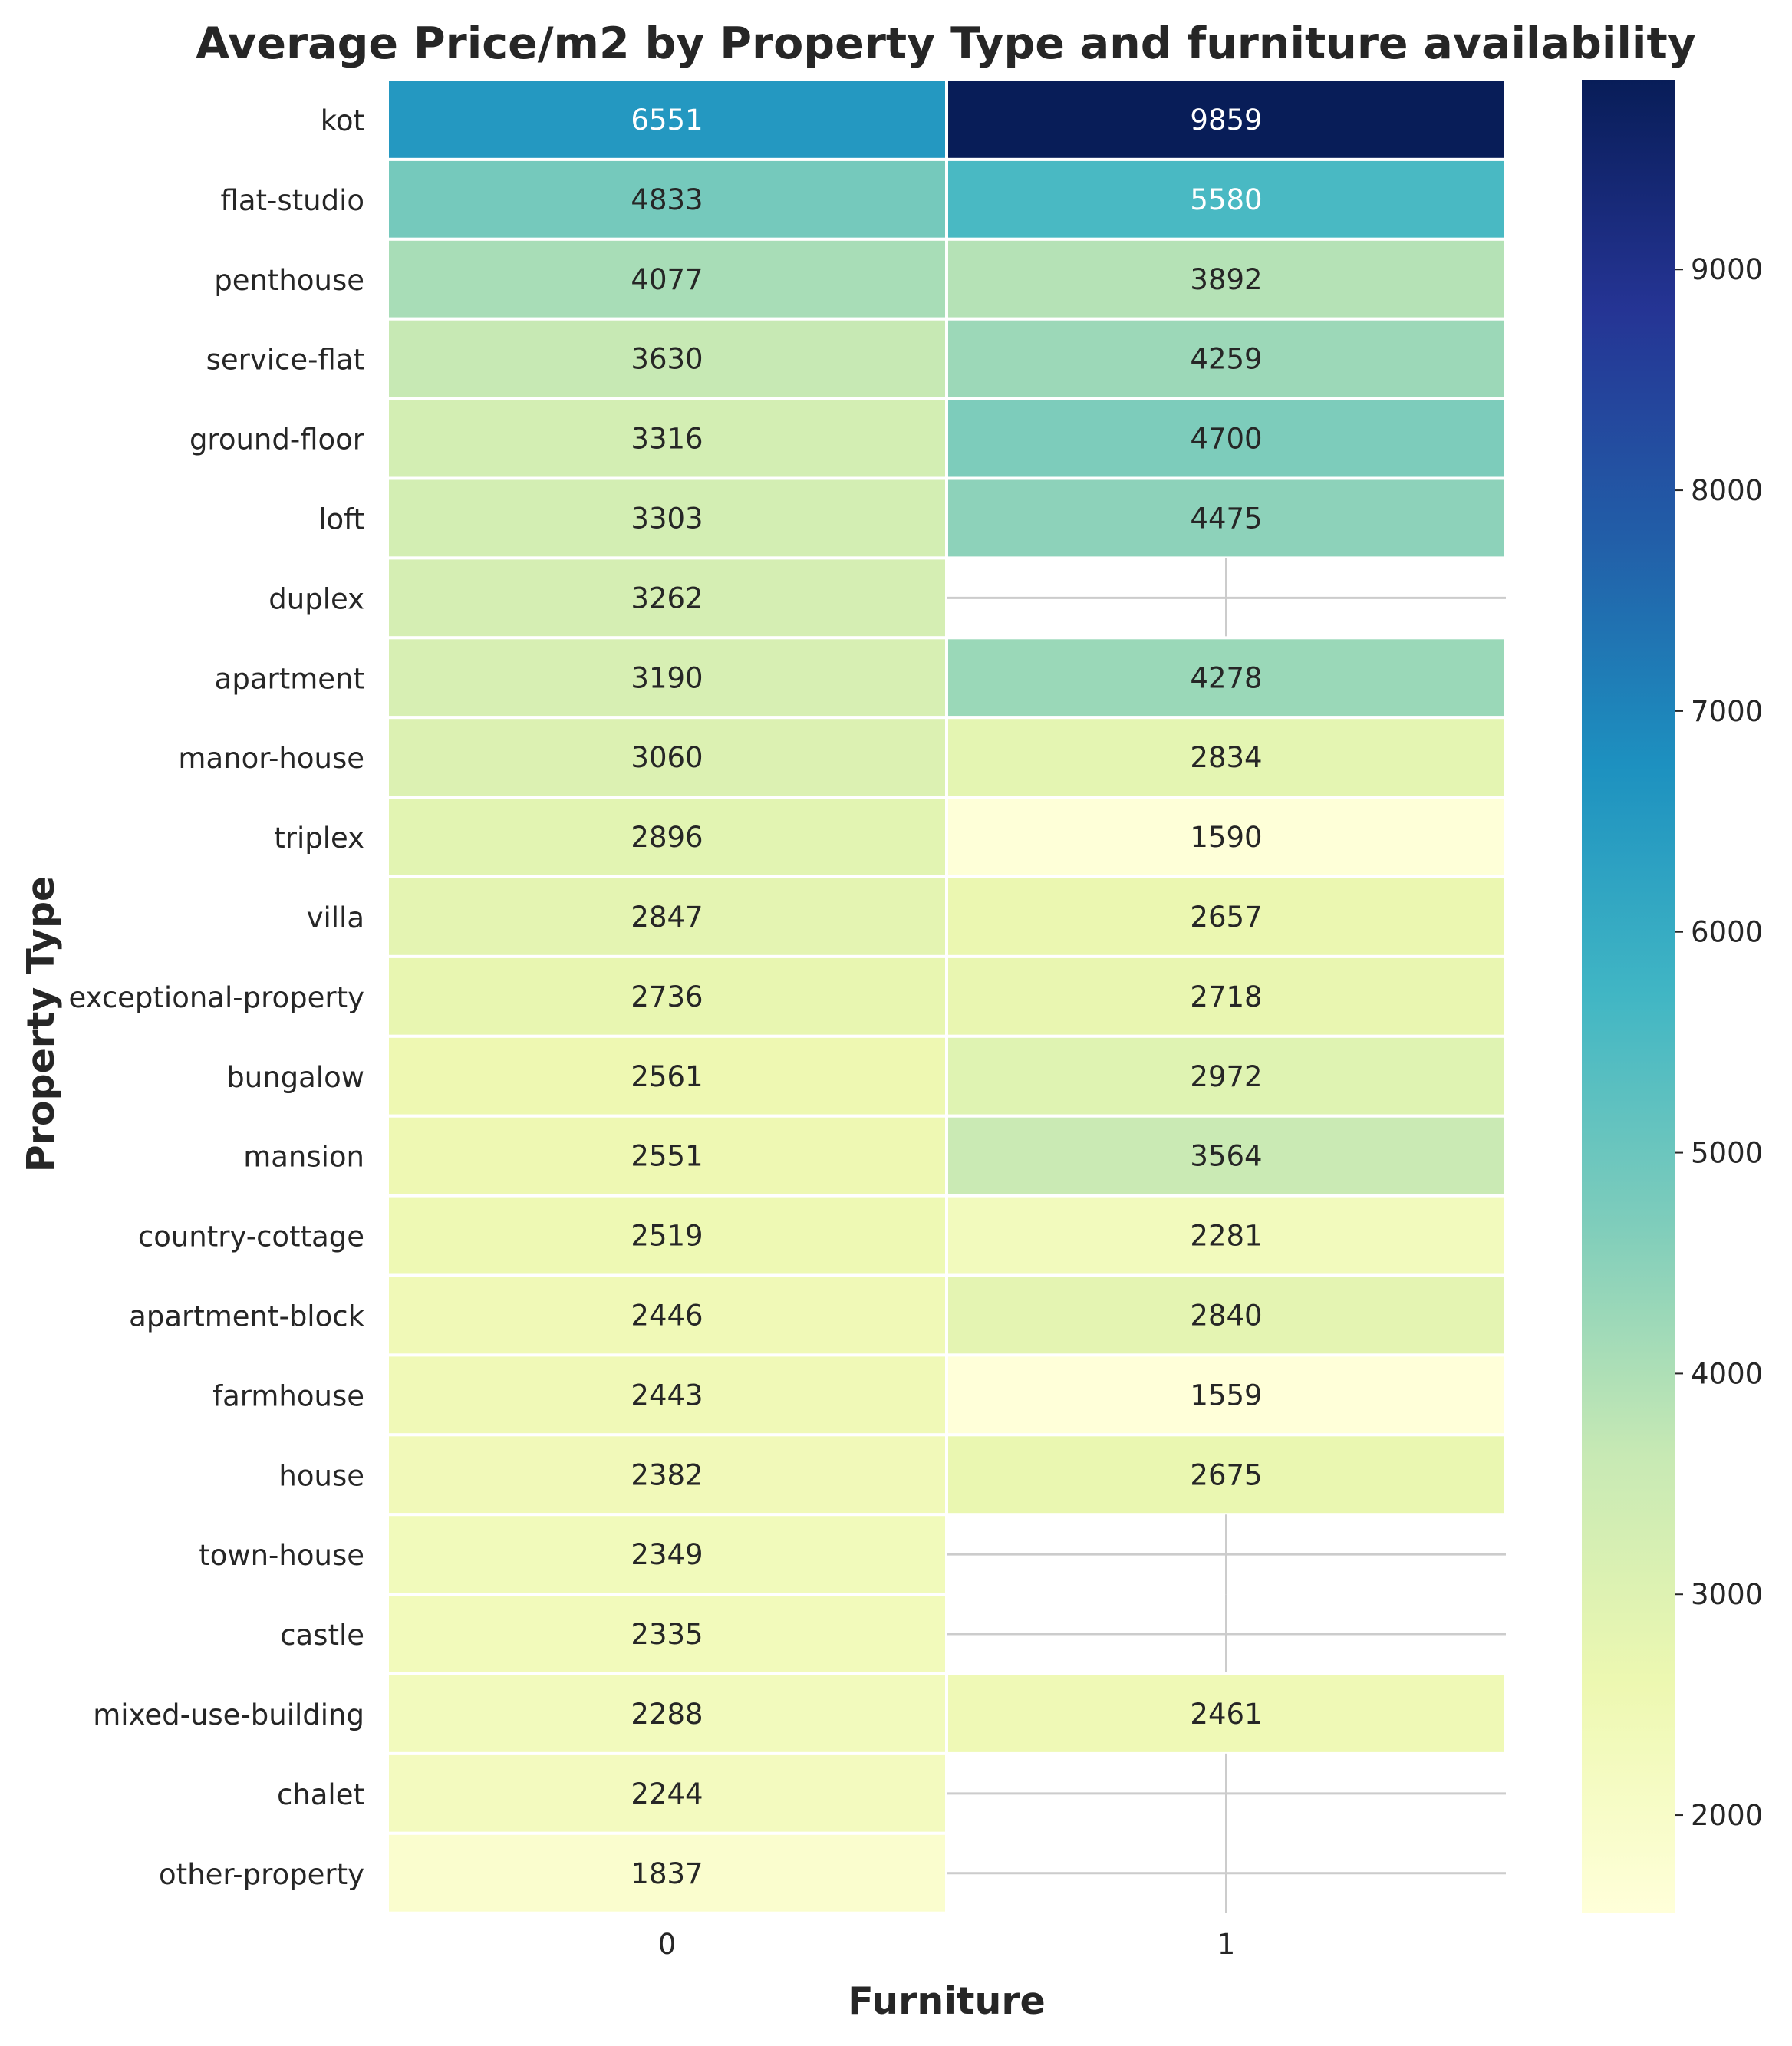  I want to click on cell-value-label: 2443, so click(667, 1395).